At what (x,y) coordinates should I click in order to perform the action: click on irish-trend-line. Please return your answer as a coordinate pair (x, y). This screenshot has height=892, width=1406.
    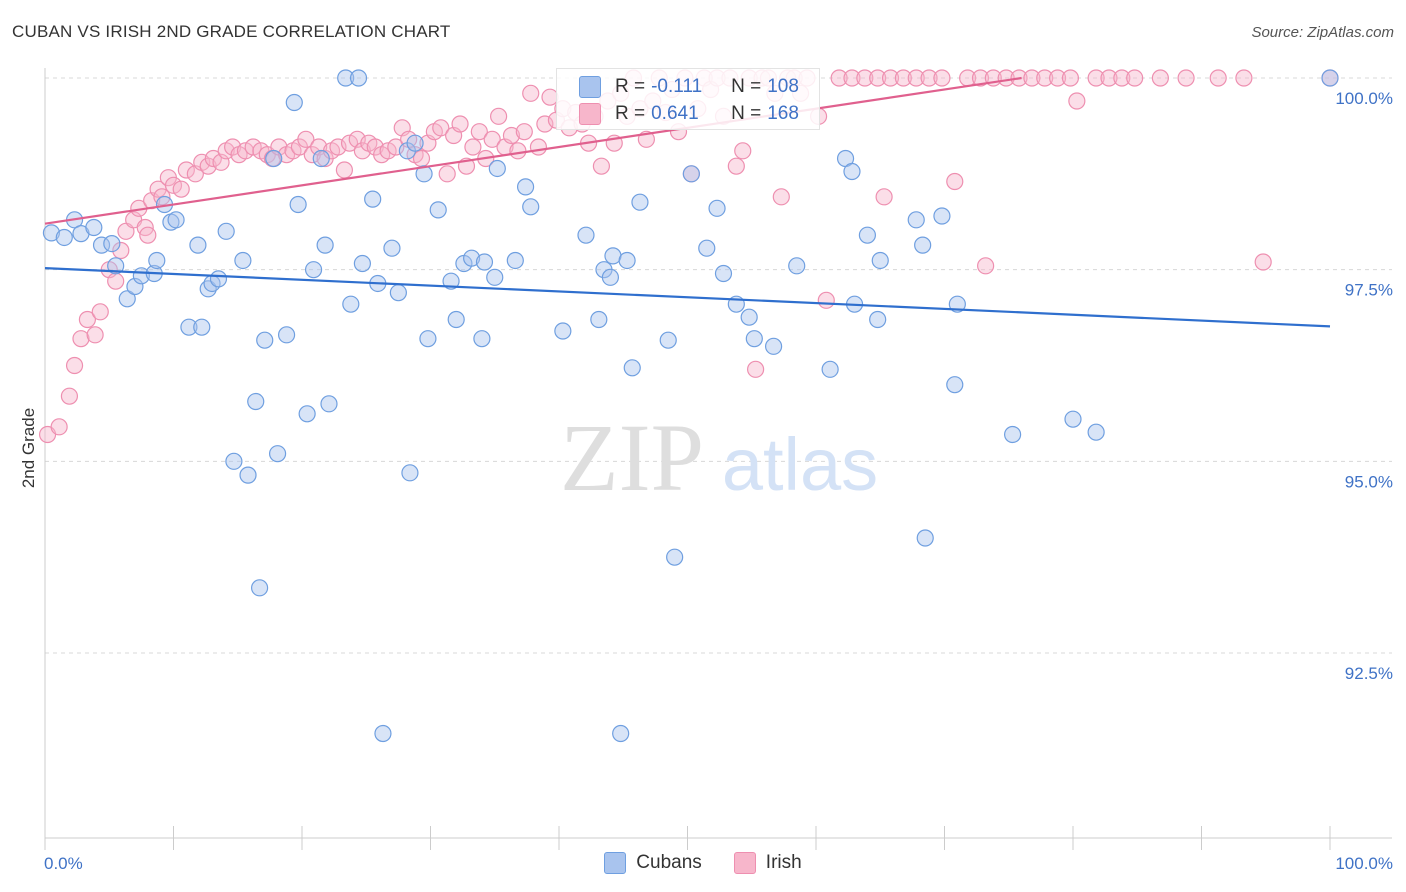
    Looking at the image, I should click on (533, 150).